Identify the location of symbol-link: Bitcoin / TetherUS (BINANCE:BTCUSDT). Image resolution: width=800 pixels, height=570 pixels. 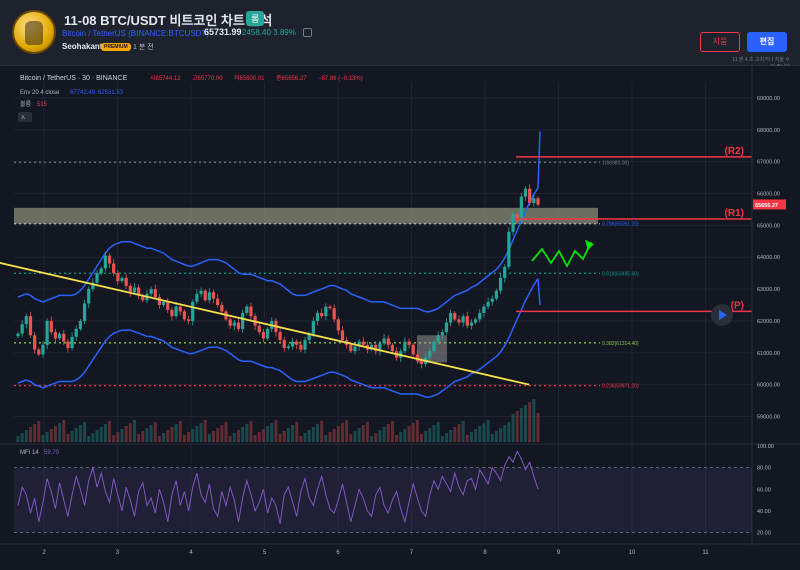
(135, 33).